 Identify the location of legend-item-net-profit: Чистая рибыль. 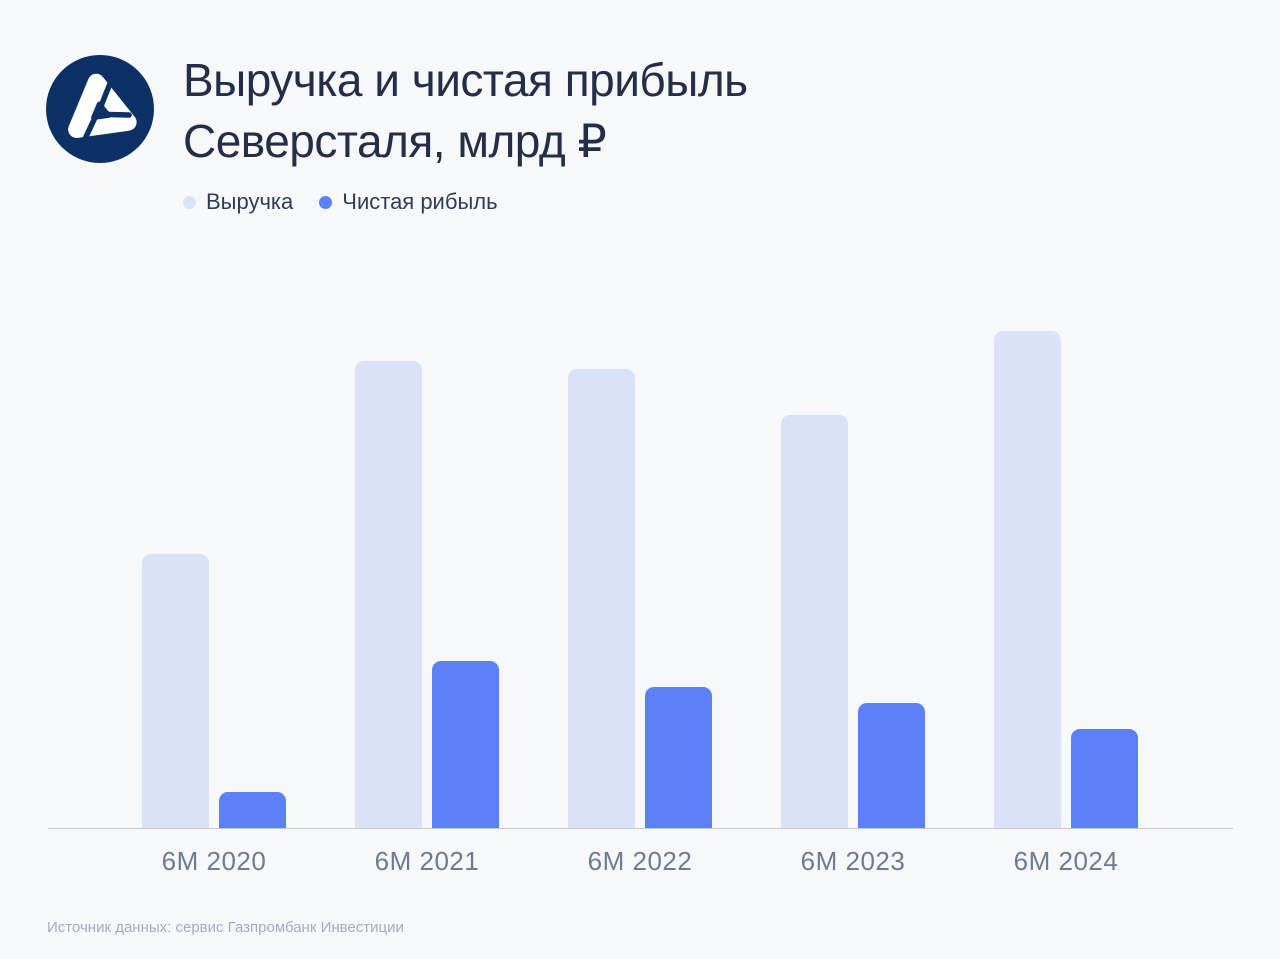
(408, 202).